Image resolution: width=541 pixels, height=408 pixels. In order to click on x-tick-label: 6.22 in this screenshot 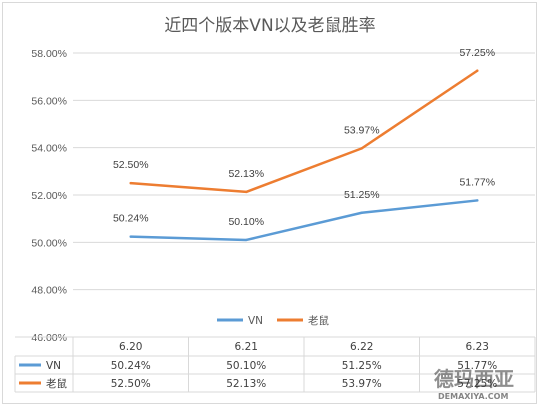, I will do `click(361, 347)`.